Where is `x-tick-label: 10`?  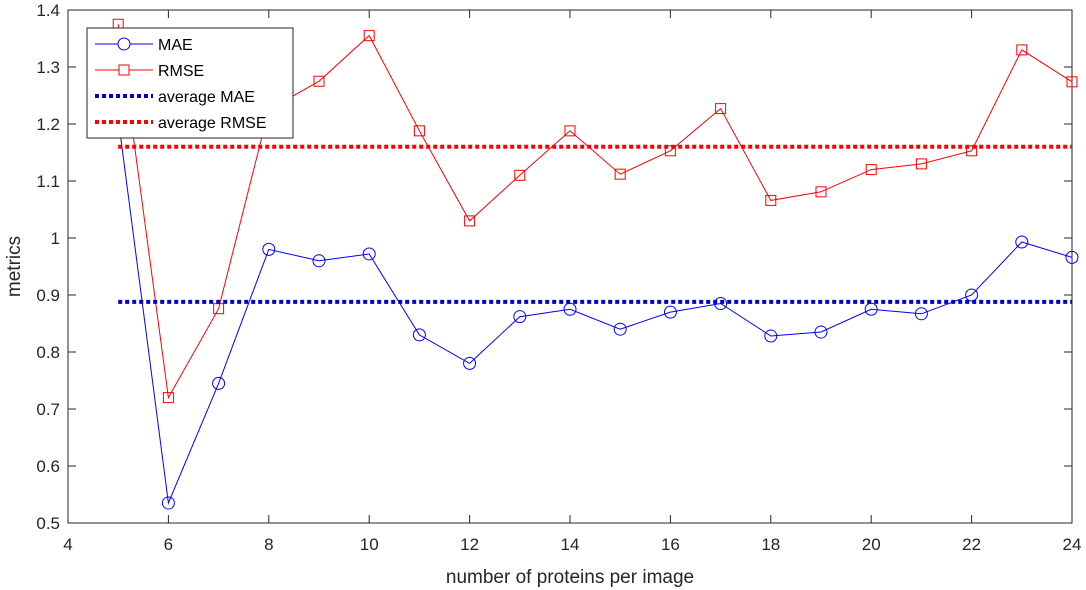
x-tick-label: 10 is located at coordinates (369, 544).